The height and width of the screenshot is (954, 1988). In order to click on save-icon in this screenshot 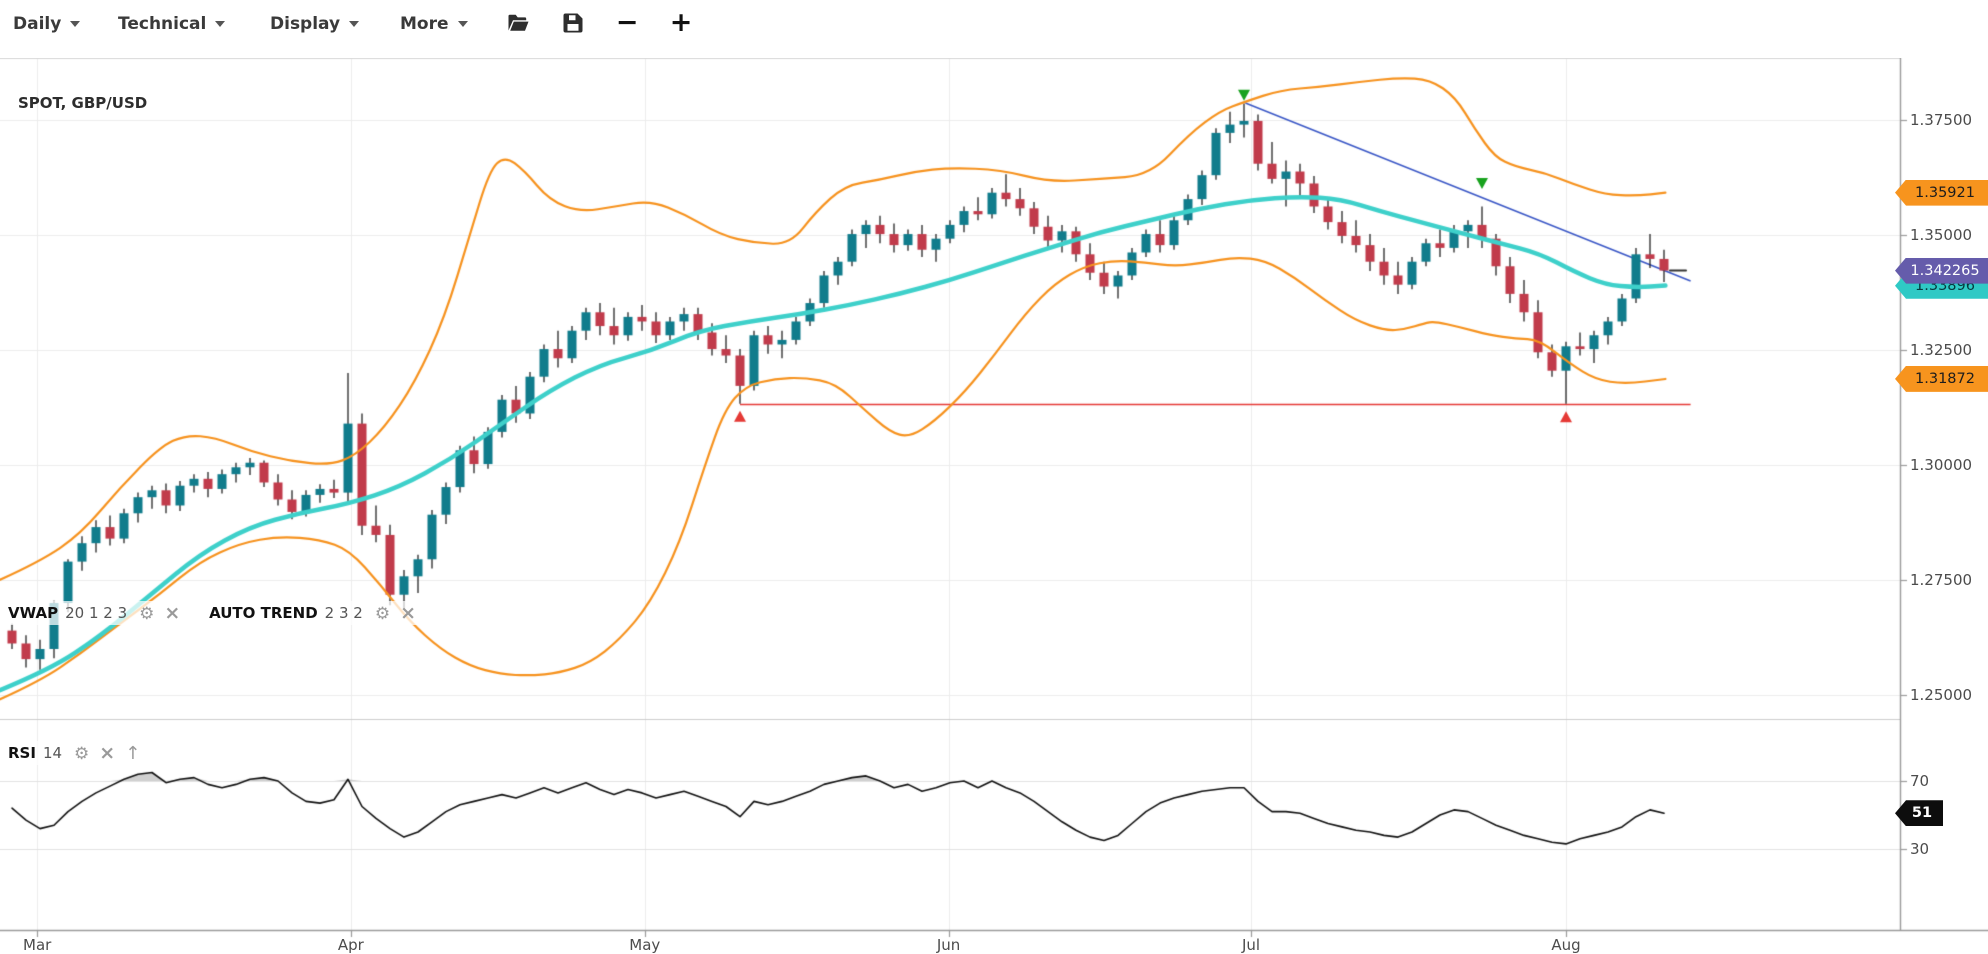, I will do `click(573, 23)`.